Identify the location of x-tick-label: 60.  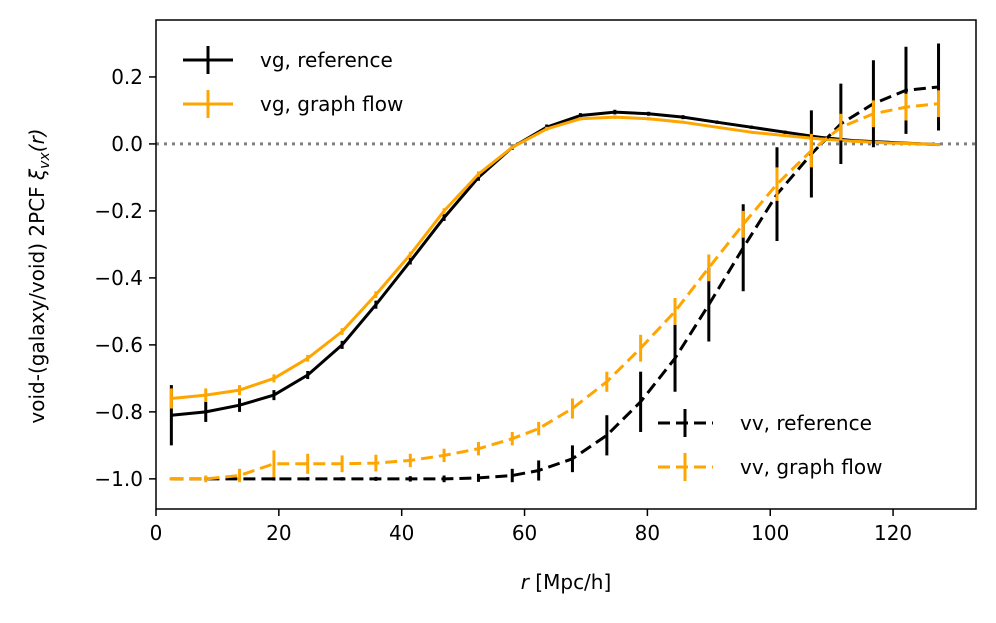
(524, 533).